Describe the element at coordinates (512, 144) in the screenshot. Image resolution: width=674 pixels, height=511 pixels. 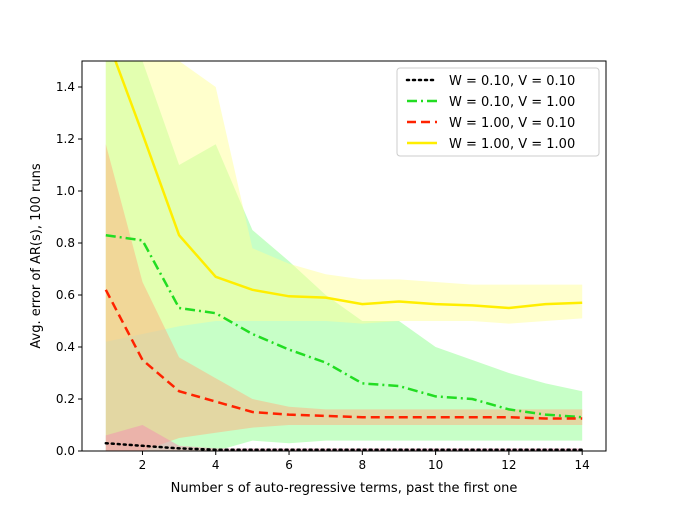
I see `legend-label: W = 1.00, V = 1.00` at that location.